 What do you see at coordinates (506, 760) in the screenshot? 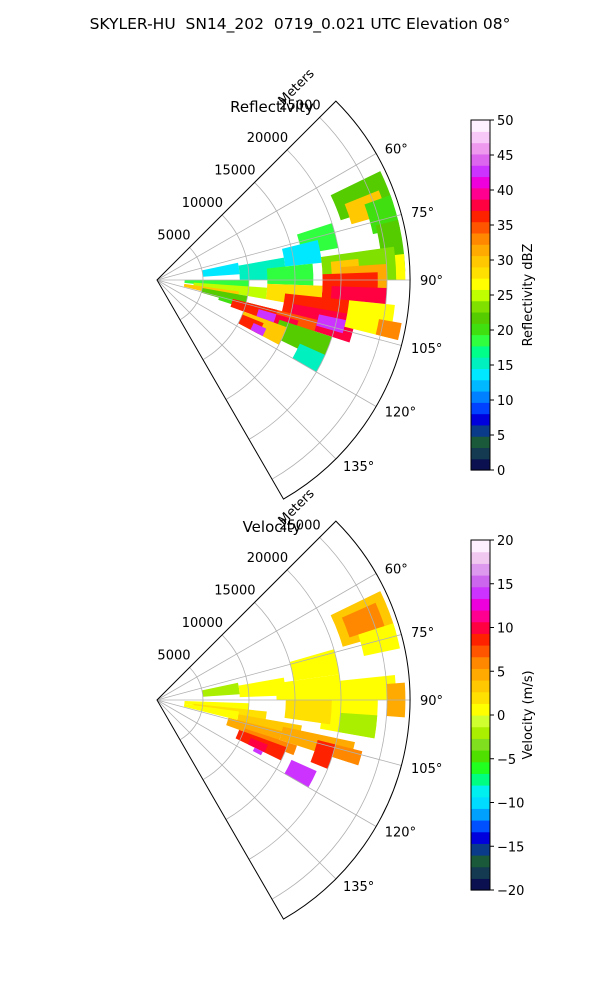
I see `colorbar-tick-label: −5` at bounding box center [506, 760].